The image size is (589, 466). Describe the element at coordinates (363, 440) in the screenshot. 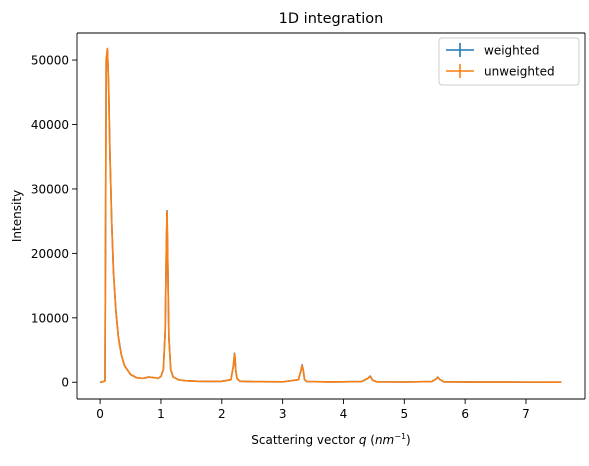

I see `x-axis-label-var: q` at that location.